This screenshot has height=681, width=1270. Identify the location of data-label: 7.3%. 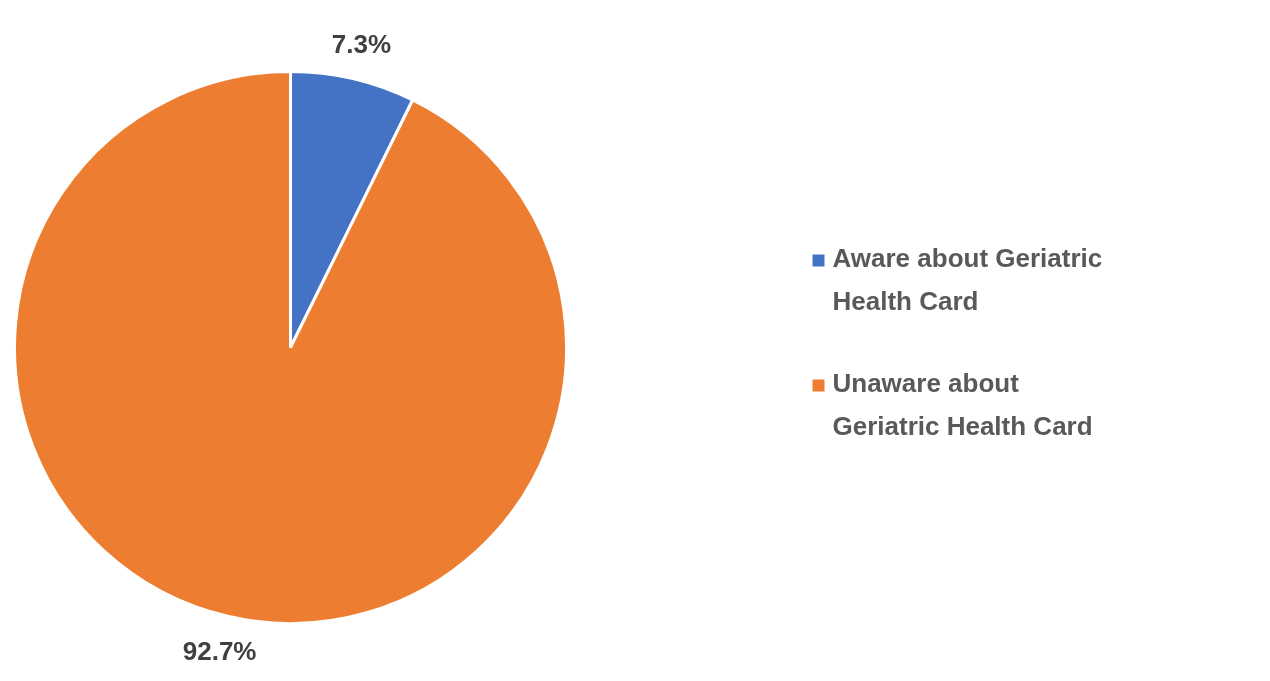
(361, 43).